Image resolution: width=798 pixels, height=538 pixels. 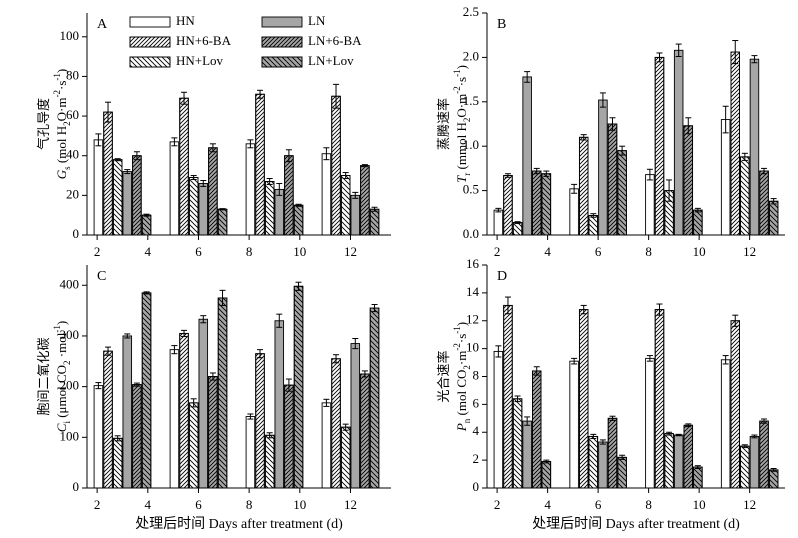 I want to click on y-axis-label: Gs (mol H2O·m-2·s-1), so click(x=62, y=124).